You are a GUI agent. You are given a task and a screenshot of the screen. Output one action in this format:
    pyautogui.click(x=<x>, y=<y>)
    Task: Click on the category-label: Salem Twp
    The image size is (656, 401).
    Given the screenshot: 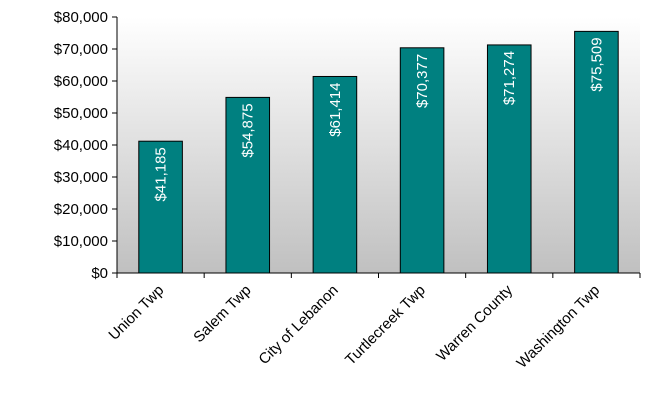 What is the action you would take?
    pyautogui.click(x=222, y=314)
    